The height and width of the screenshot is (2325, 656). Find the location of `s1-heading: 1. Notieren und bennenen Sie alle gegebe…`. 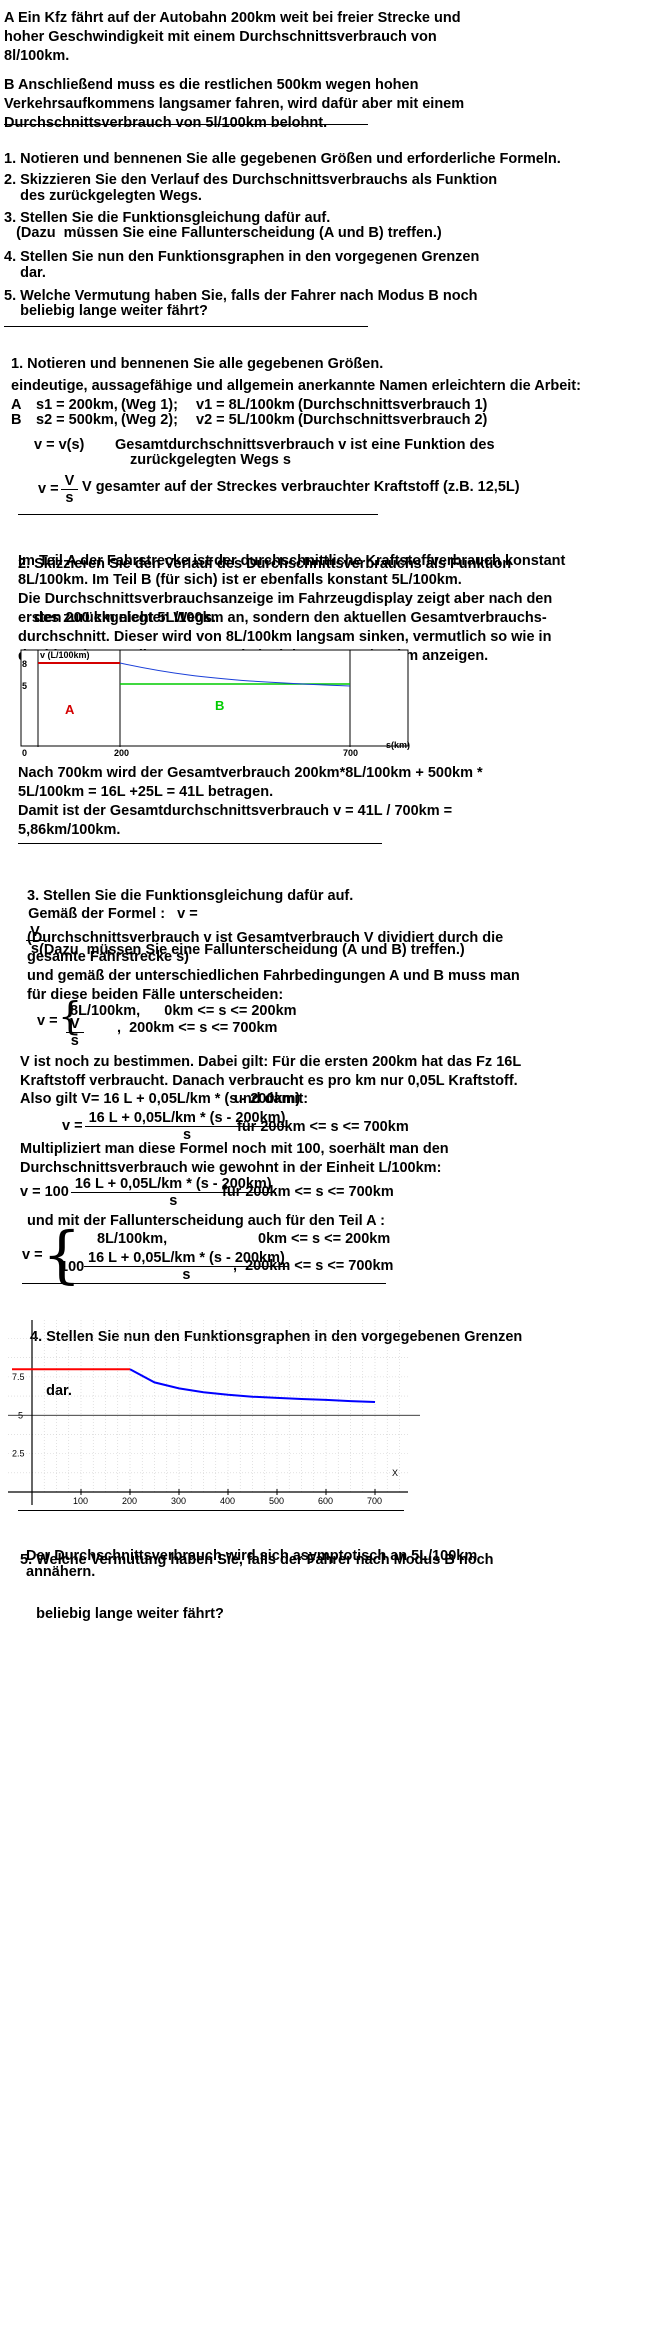

s1-heading: 1. Notieren und bennenen Sie alle gegebe… is located at coordinates (197, 364).